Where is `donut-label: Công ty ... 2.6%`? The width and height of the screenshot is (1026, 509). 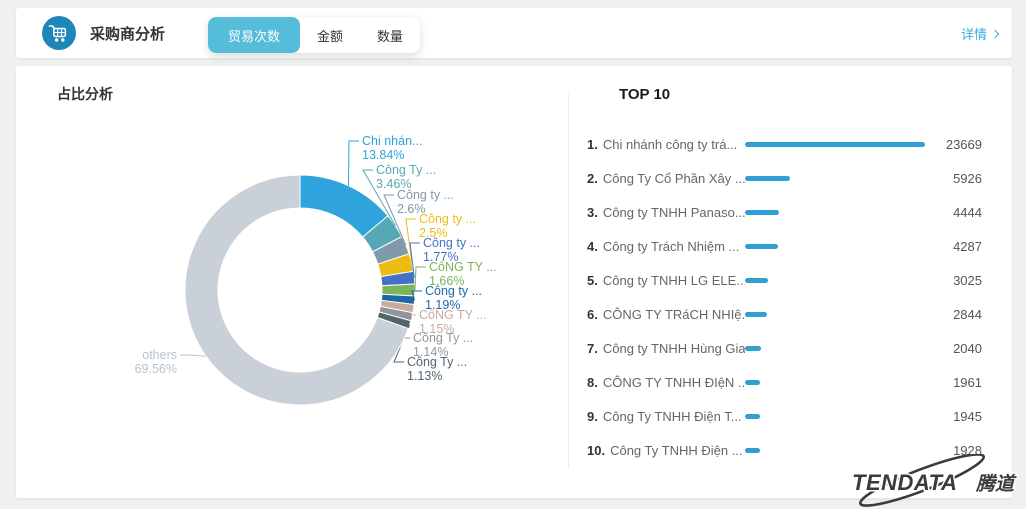
donut-label: Công ty ... 2.6% is located at coordinates (425, 202).